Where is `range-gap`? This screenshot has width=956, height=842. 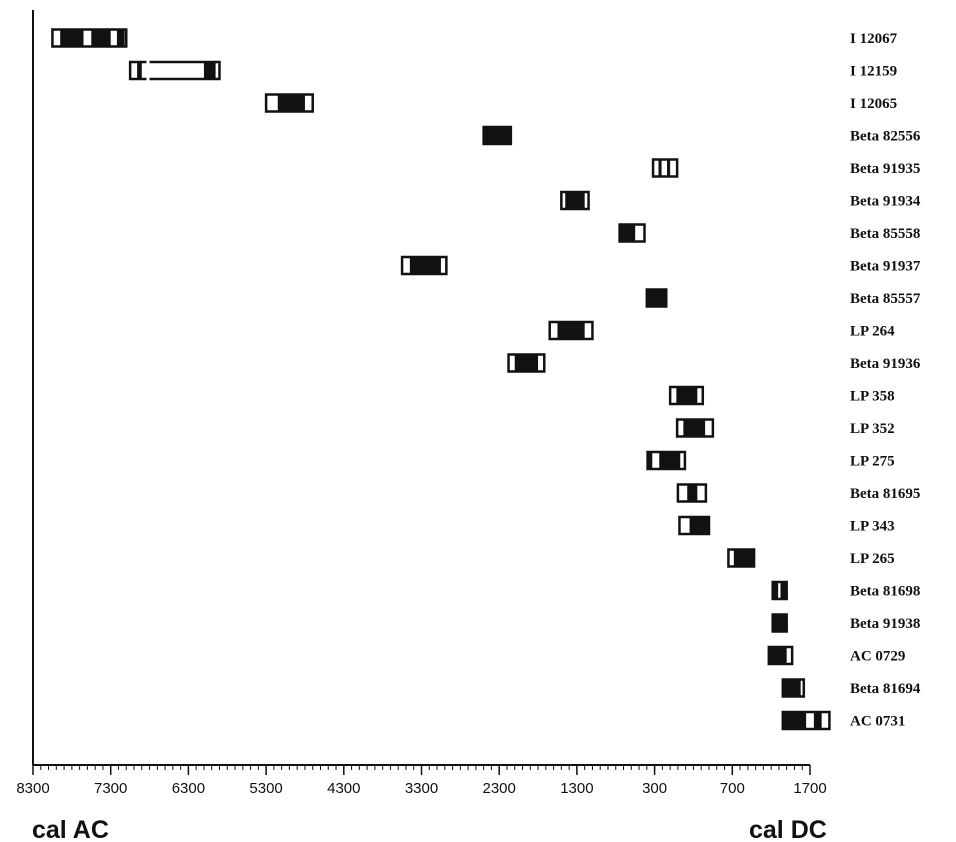 range-gap is located at coordinates (148, 70).